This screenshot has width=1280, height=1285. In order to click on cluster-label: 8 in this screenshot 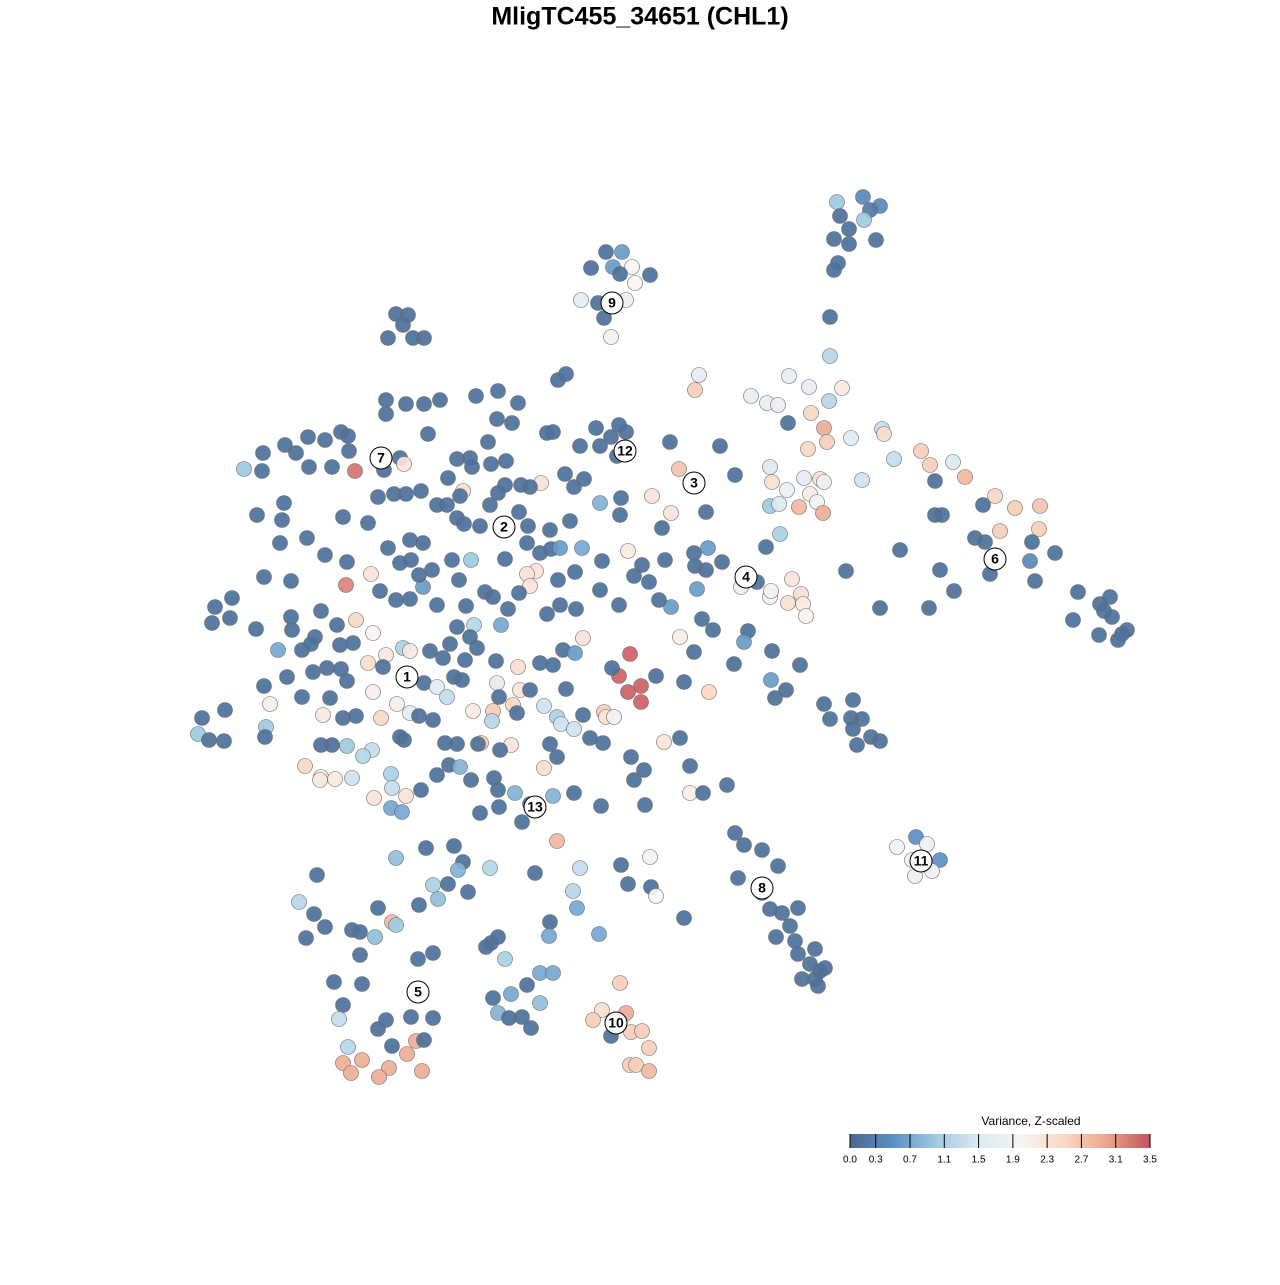, I will do `click(762, 888)`.